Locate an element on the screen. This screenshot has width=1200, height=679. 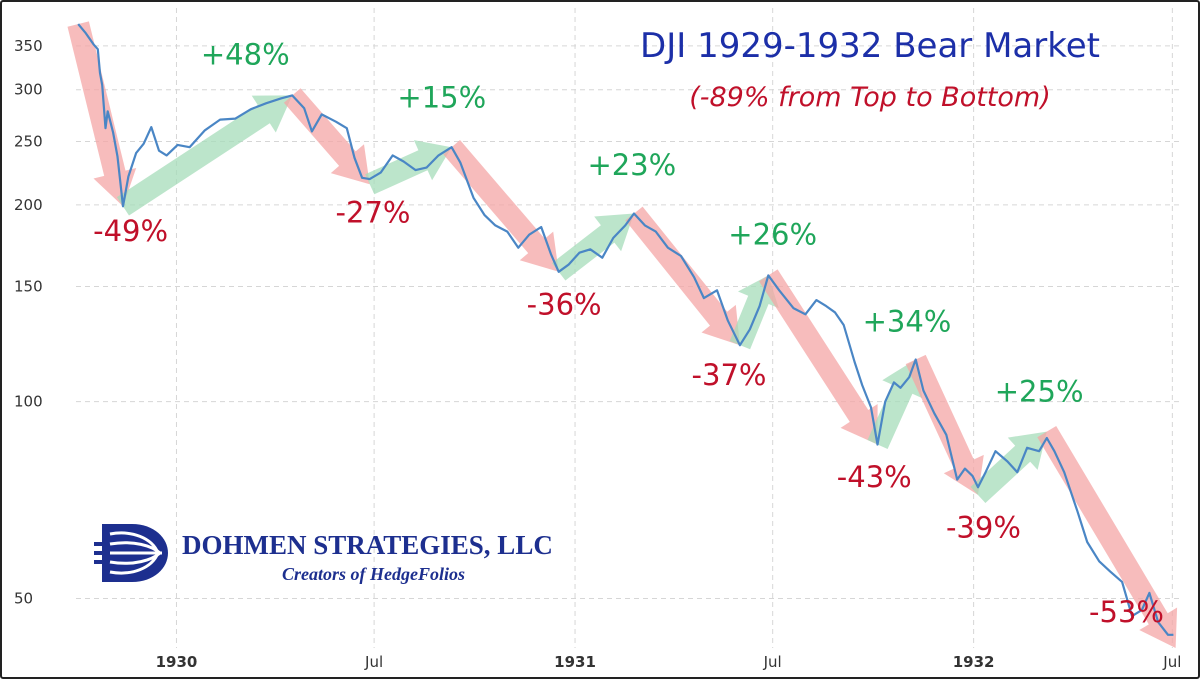
rally-percent-label: +15% is located at coordinates (441, 97).